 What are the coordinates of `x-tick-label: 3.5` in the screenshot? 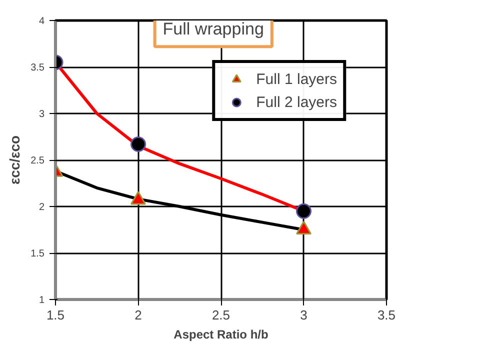 It's located at (386, 315).